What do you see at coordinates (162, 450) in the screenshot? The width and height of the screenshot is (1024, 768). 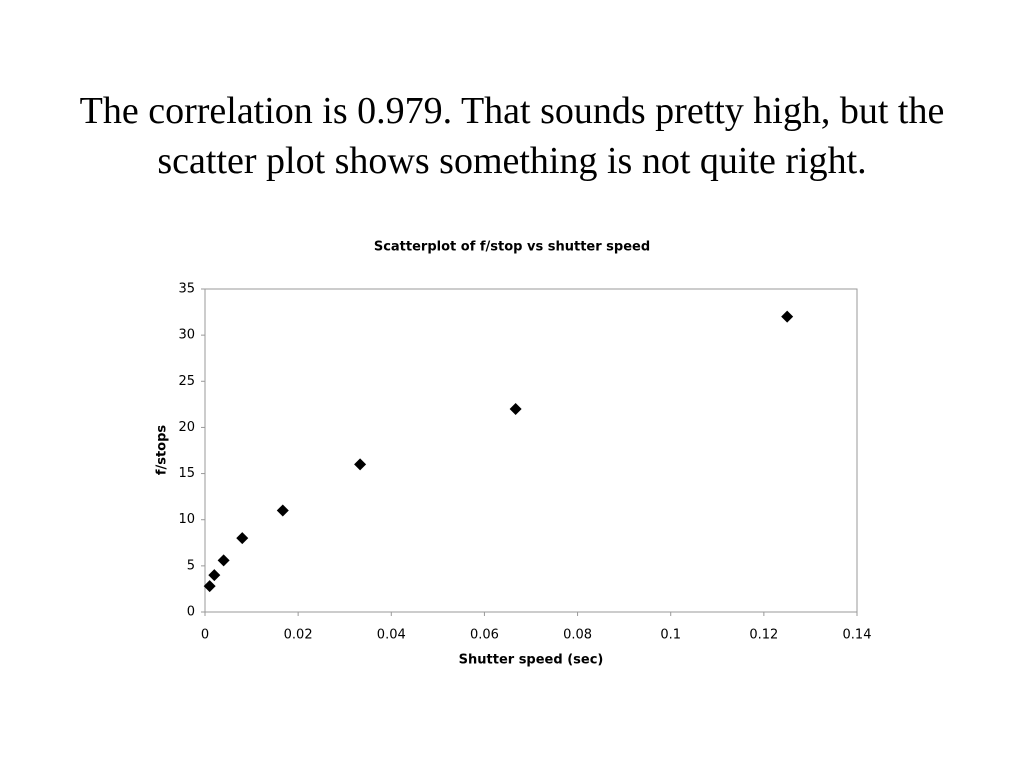 I see `y-axis-label: f/stops` at bounding box center [162, 450].